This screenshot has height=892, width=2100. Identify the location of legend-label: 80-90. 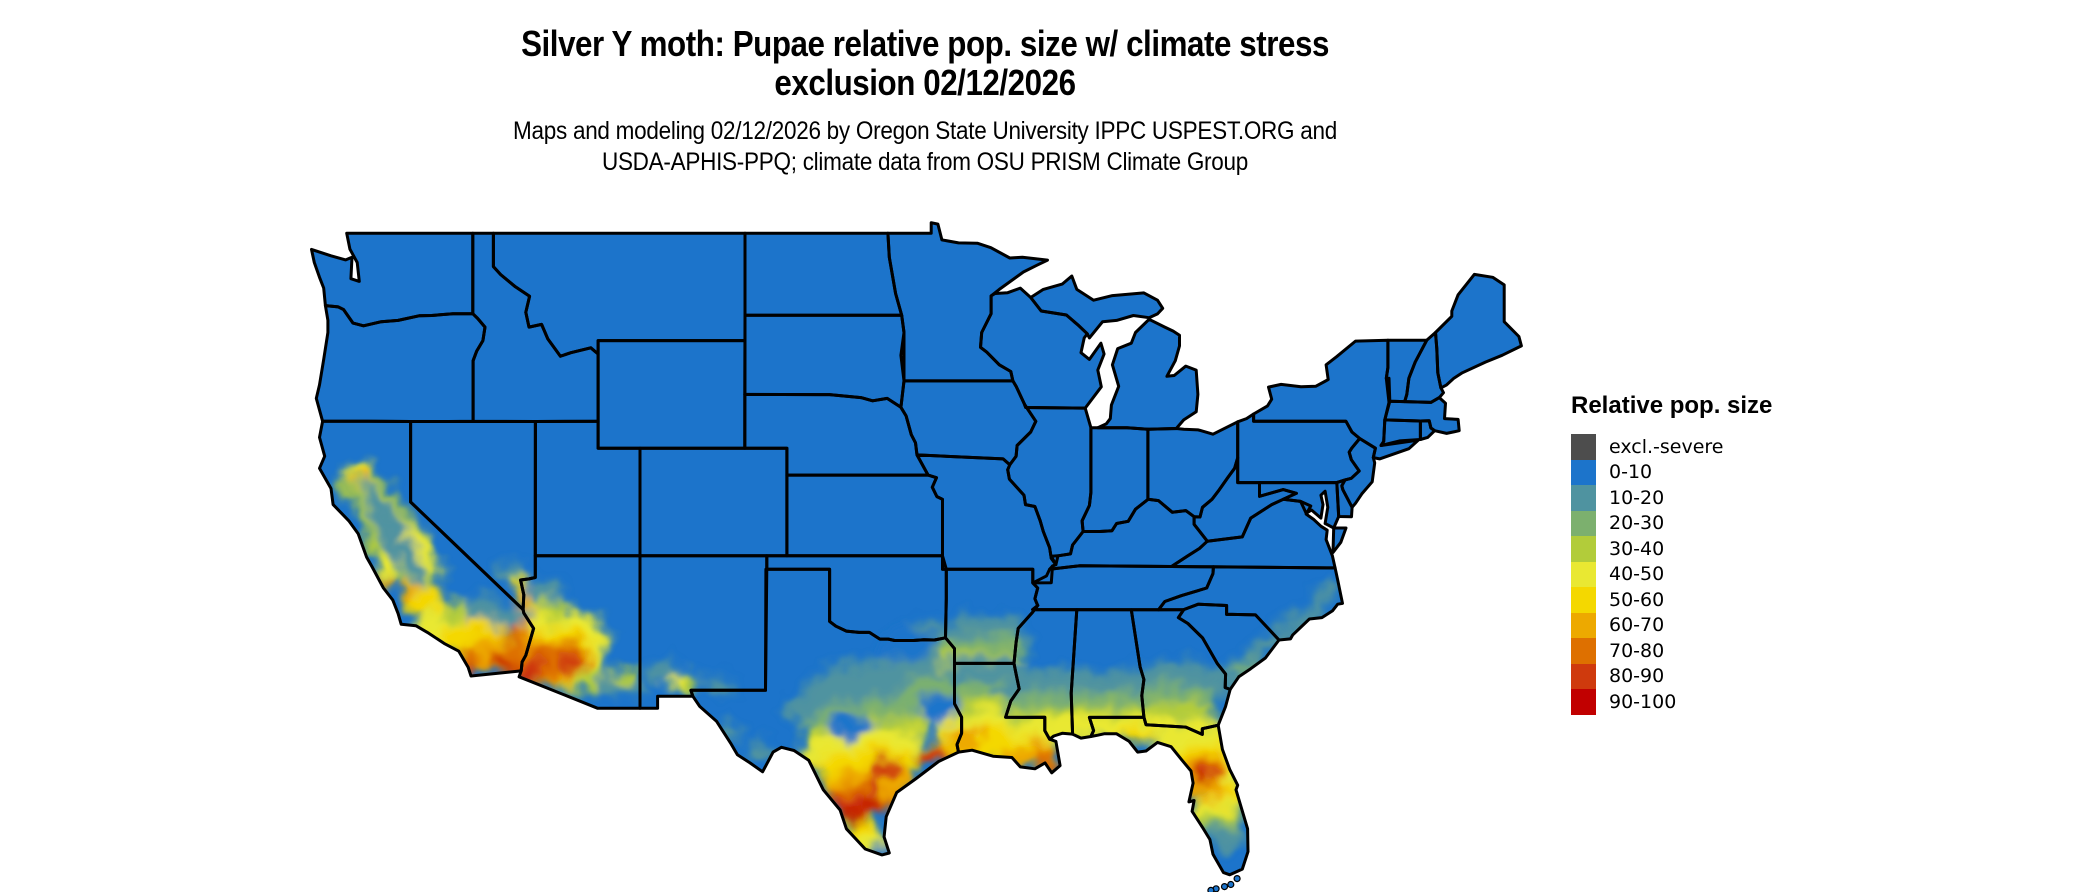
(1637, 676).